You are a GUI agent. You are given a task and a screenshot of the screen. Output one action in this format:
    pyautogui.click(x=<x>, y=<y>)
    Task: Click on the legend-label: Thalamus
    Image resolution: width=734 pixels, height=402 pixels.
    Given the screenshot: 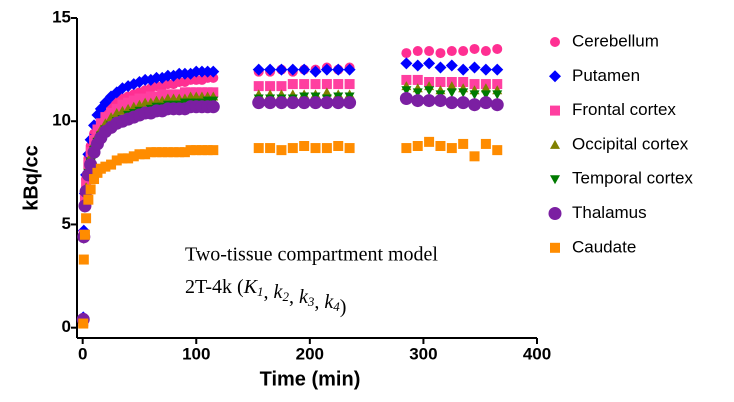 What is the action you would take?
    pyautogui.click(x=609, y=212)
    